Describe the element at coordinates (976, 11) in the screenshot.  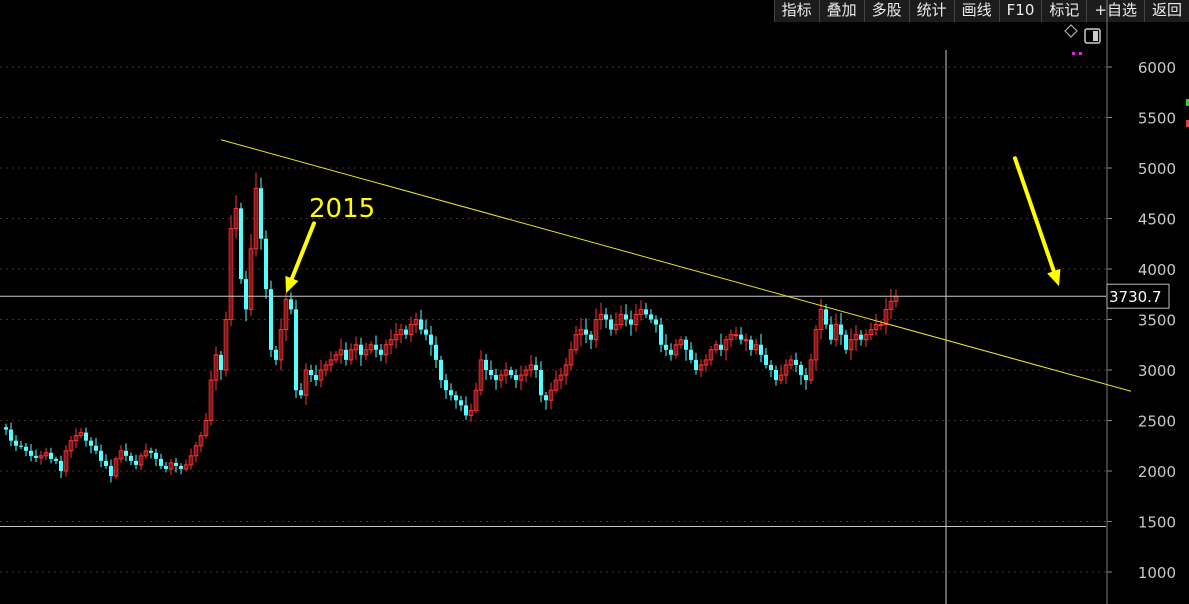
I see `toolbar-draw-line-button: 画线` at that location.